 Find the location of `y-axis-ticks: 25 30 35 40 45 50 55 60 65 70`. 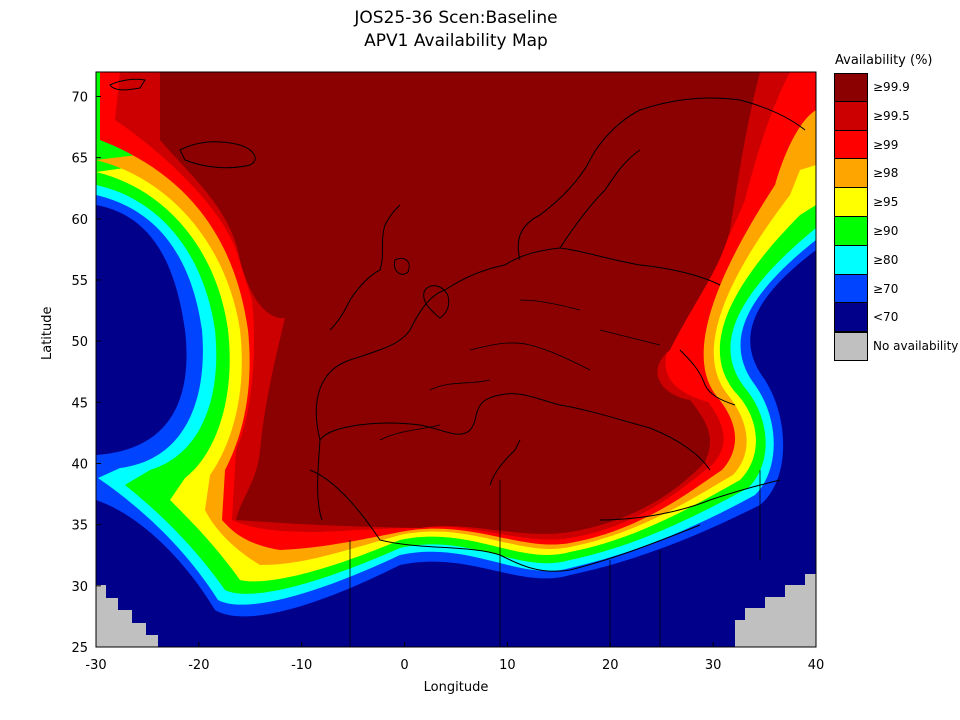

y-axis-ticks: 25 30 35 40 45 50 55 60 65 70 is located at coordinates (86, 373).